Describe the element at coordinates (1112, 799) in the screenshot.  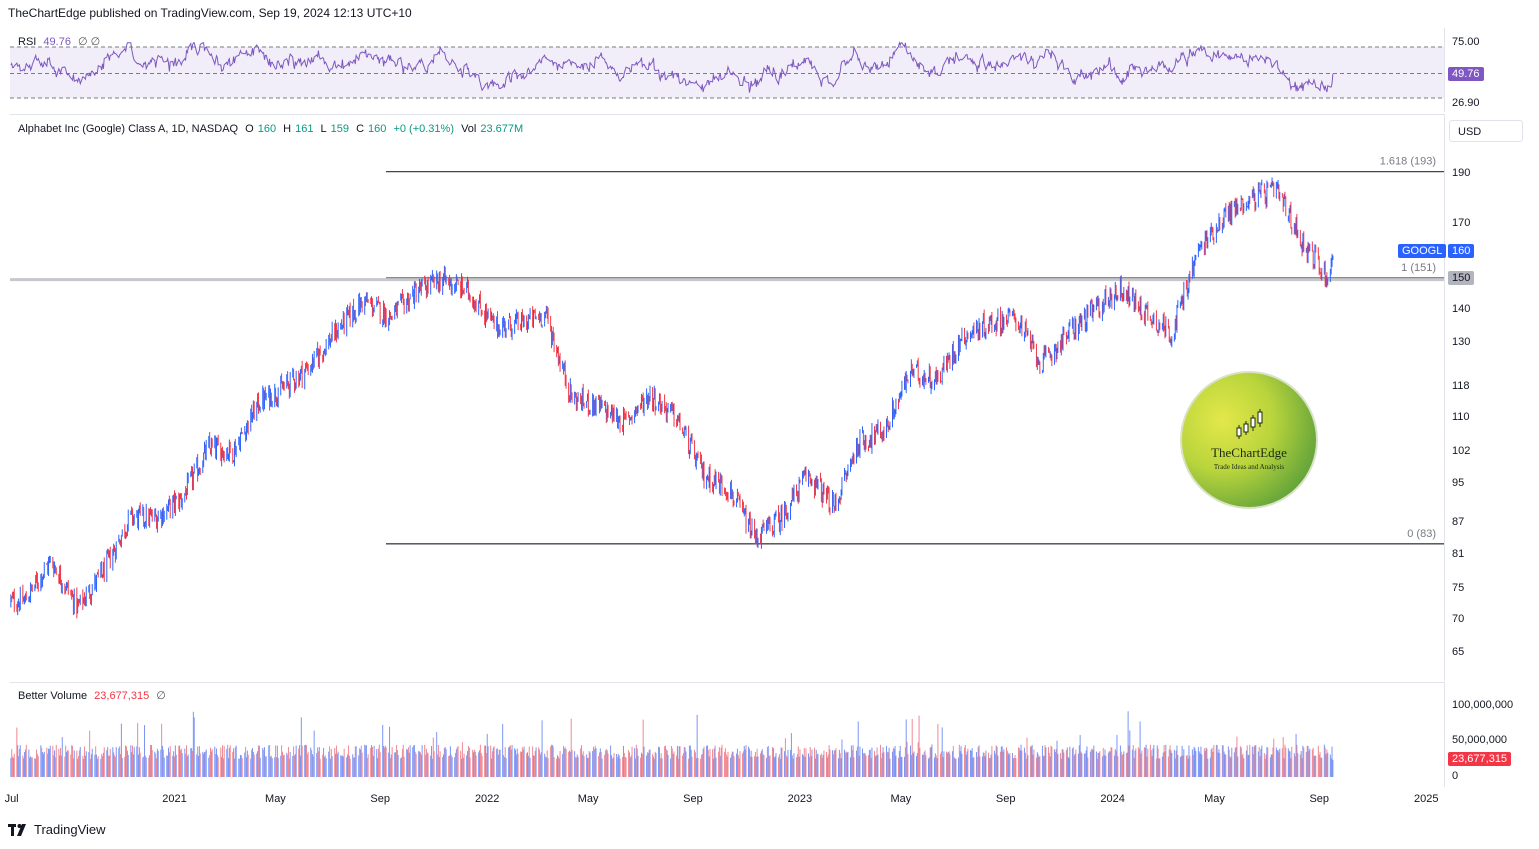
I see `time-axis-label: 2024` at that location.